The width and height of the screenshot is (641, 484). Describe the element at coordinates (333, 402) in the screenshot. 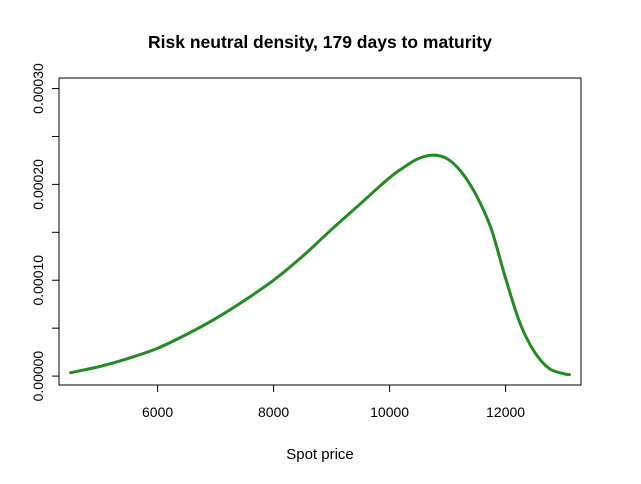

I see `x-axis: 6000 8000 10000 12000` at that location.